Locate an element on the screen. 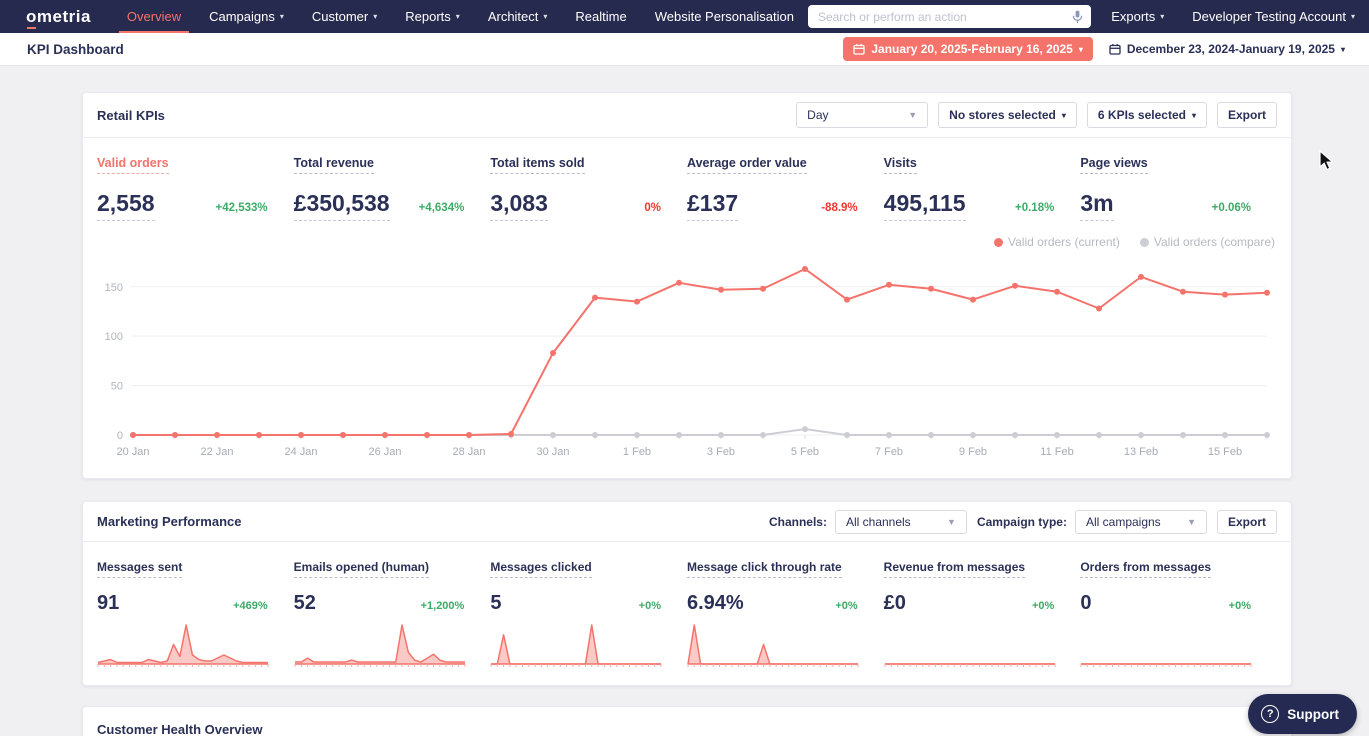 This screenshot has height=736, width=1369. nav-item-label: Overview is located at coordinates (154, 16).